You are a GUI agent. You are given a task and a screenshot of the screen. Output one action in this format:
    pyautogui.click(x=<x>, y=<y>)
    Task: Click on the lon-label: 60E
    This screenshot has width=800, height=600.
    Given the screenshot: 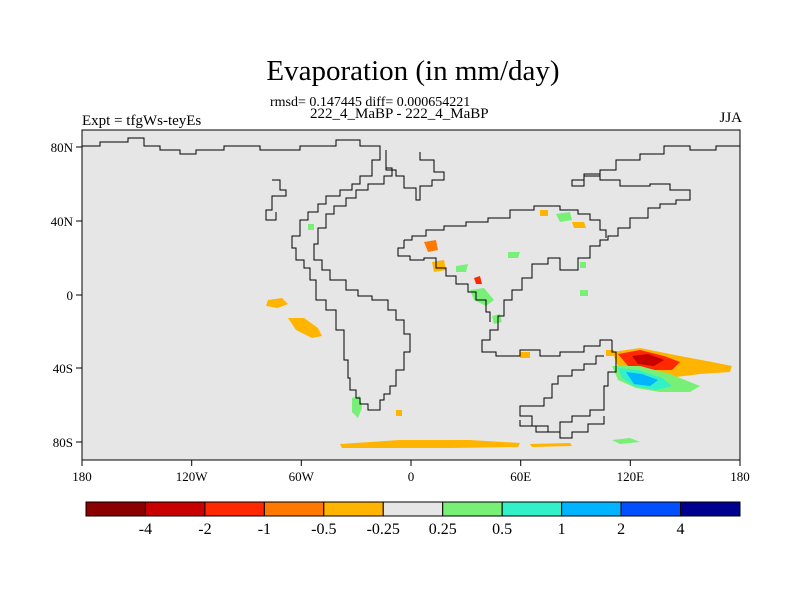 What is the action you would take?
    pyautogui.click(x=520, y=476)
    